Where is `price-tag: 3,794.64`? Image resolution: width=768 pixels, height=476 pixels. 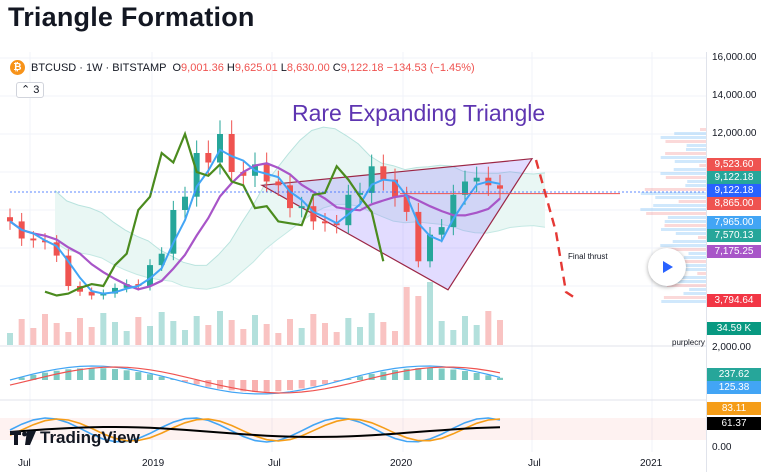
price-tag: 3,794.64 is located at coordinates (734, 300).